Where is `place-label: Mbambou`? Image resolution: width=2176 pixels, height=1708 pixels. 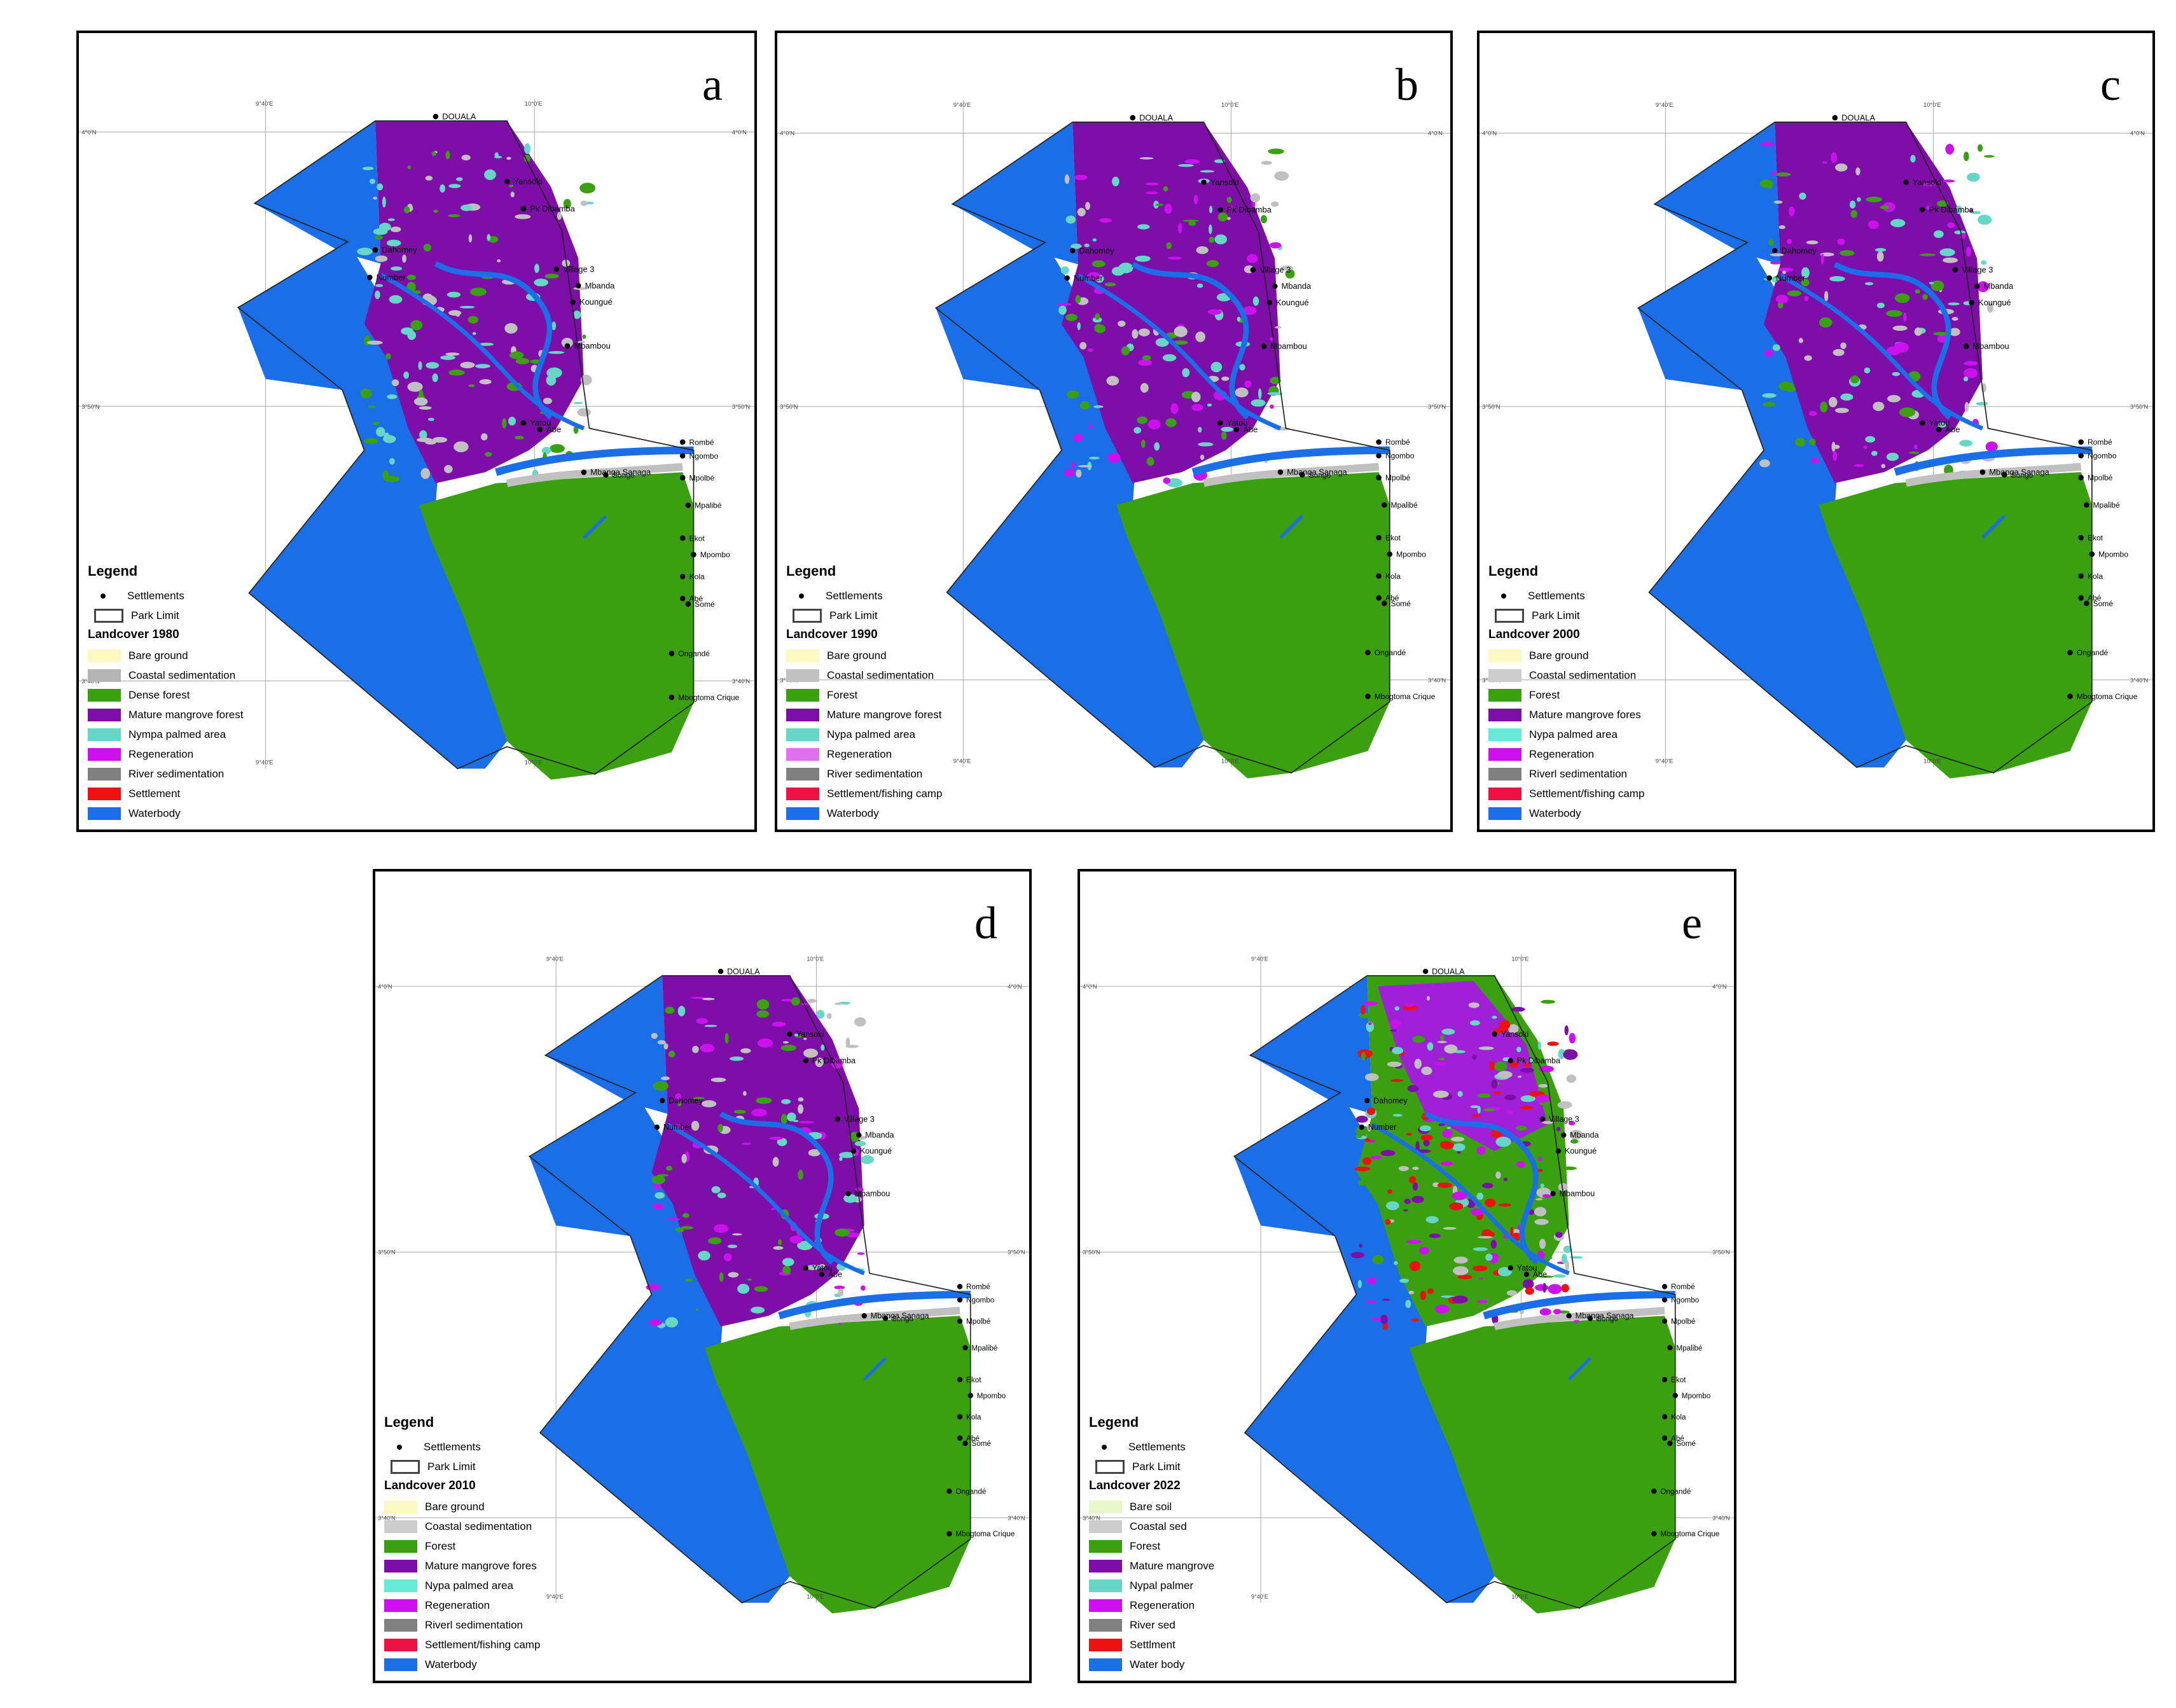
place-label: Mbambou is located at coordinates (1288, 346).